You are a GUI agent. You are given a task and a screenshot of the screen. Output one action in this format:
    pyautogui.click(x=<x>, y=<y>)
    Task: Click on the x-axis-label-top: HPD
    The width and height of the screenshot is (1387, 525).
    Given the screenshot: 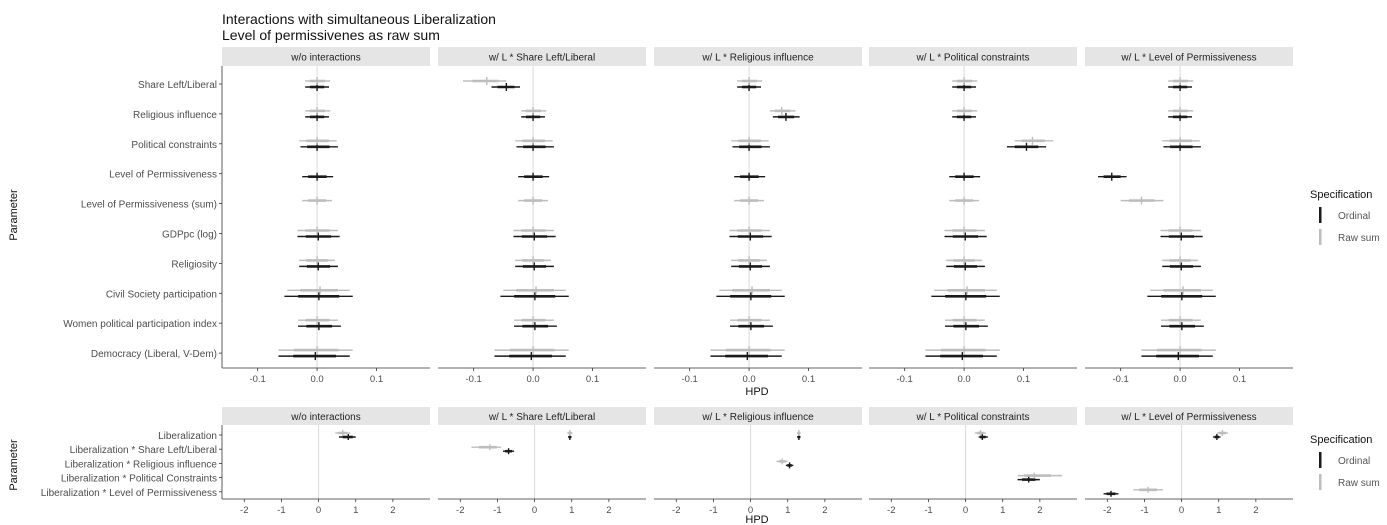 What is the action you would take?
    pyautogui.click(x=756, y=392)
    